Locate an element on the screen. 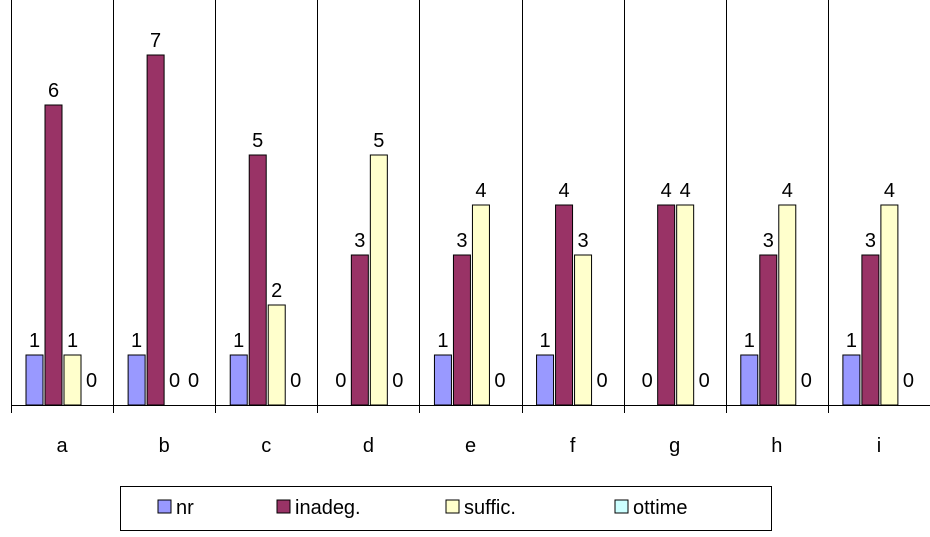 The image size is (930, 537). bar-suffic-e is located at coordinates (480, 305).